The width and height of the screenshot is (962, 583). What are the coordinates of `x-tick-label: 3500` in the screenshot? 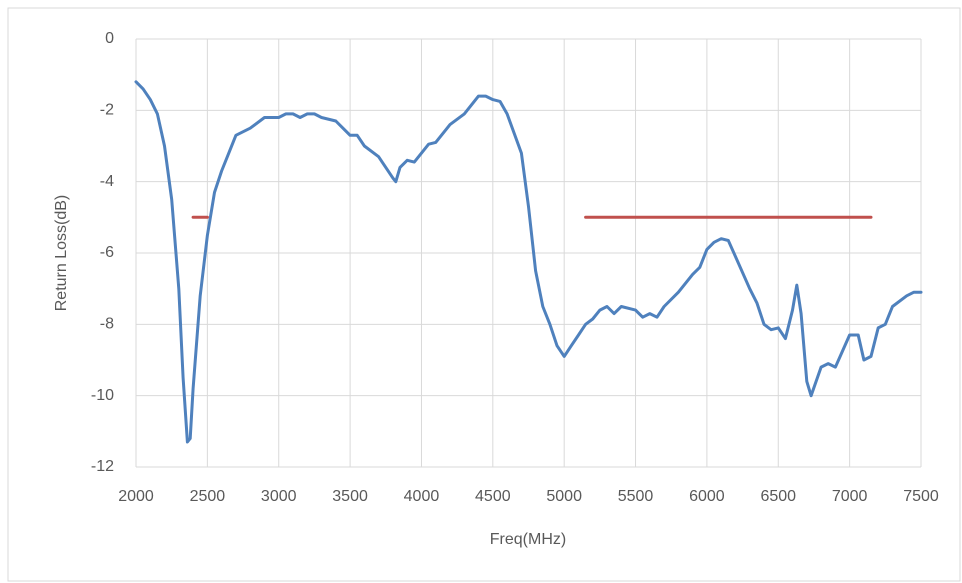 It's located at (350, 496).